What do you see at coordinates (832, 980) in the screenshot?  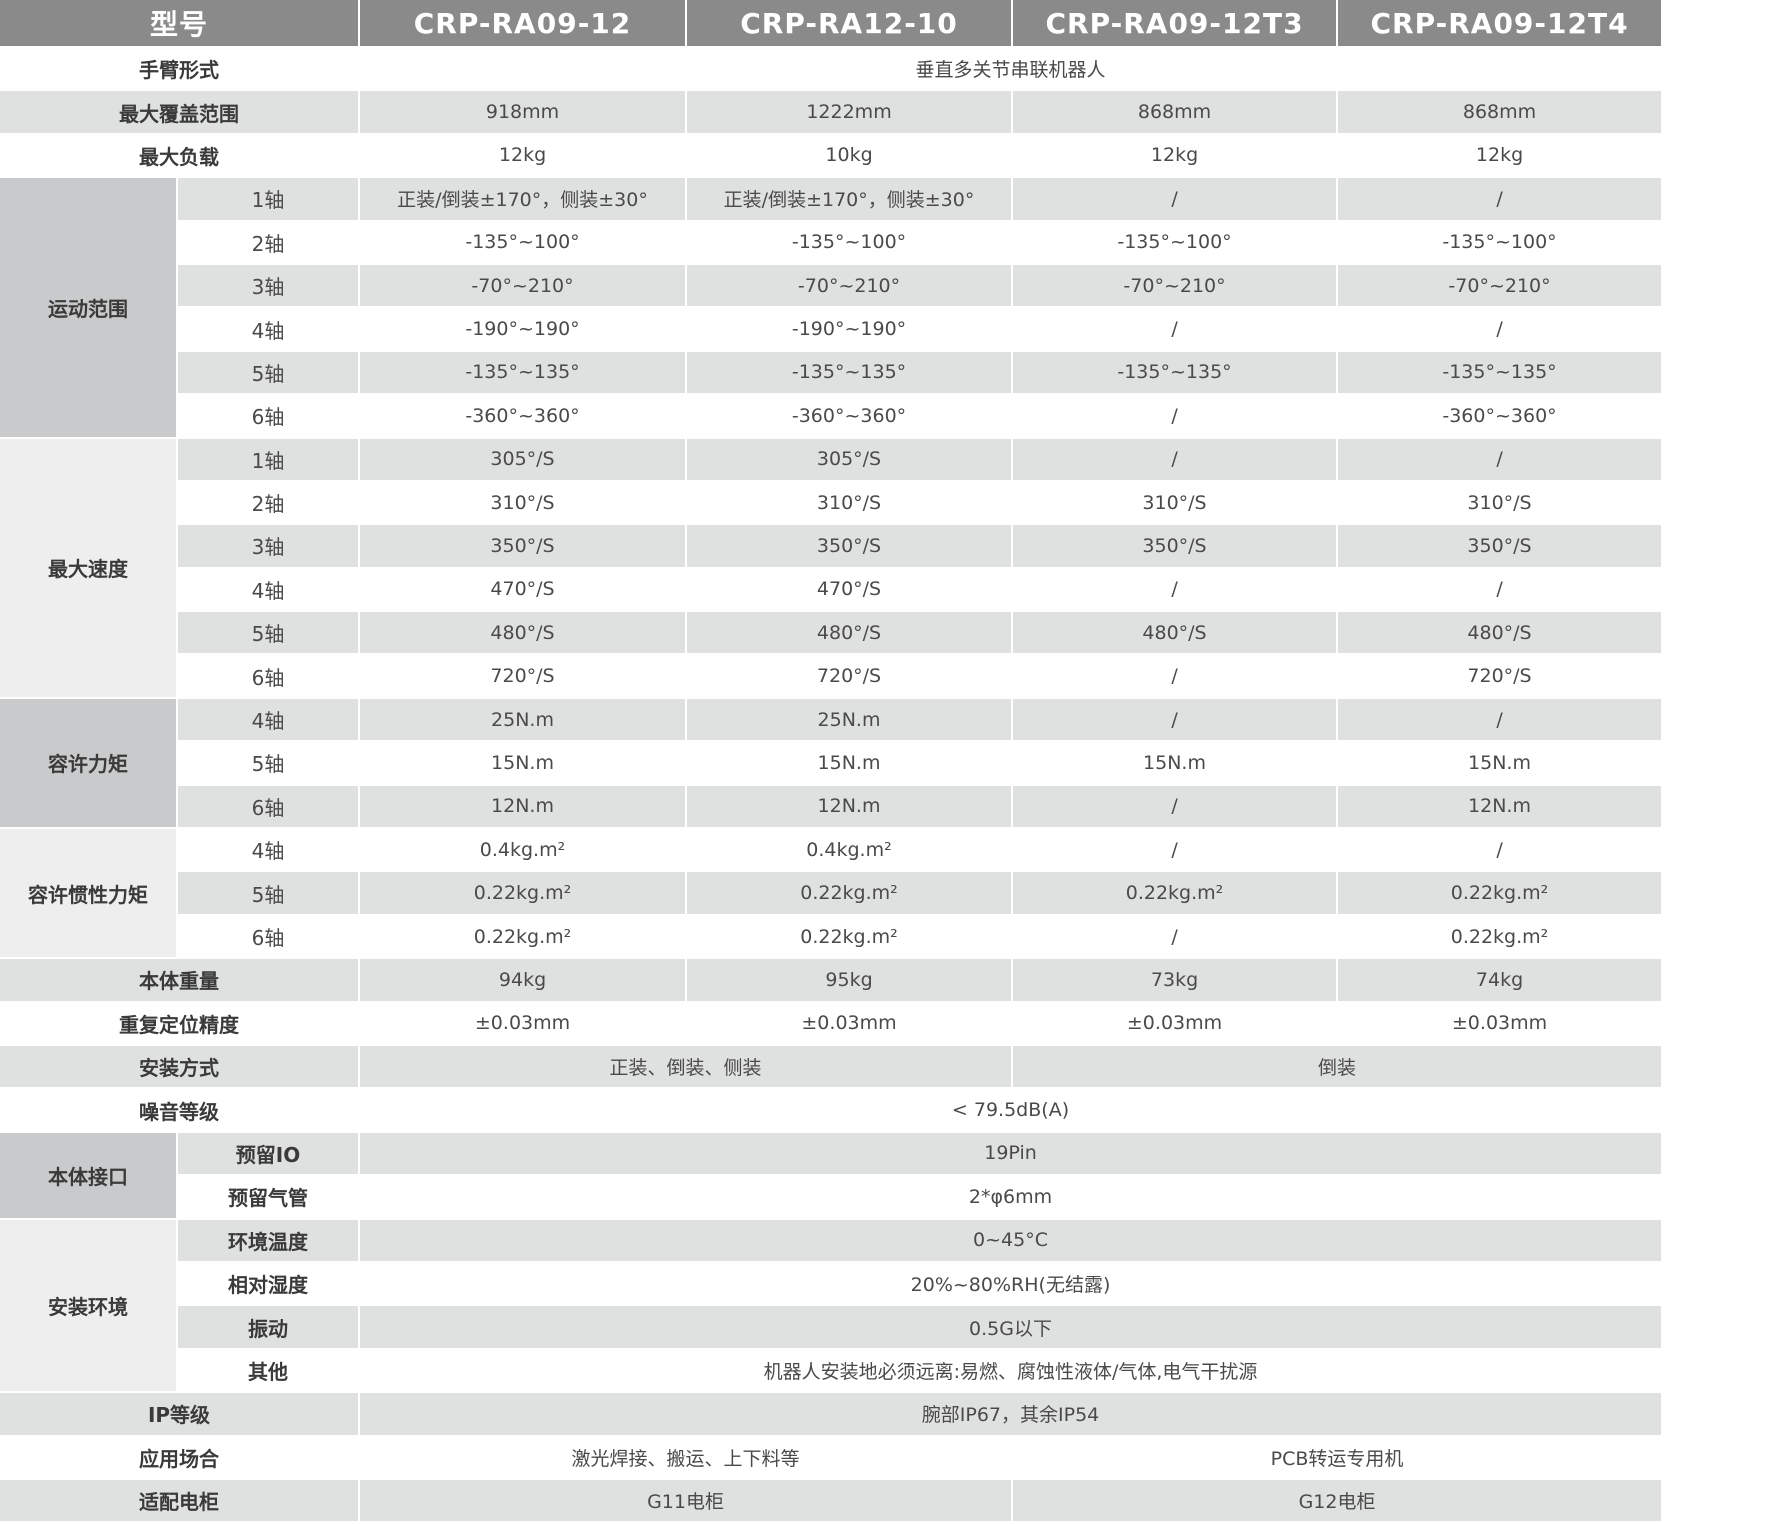 I see `table-row: 本体重量 94kg 95kg 73kg 74kg` at bounding box center [832, 980].